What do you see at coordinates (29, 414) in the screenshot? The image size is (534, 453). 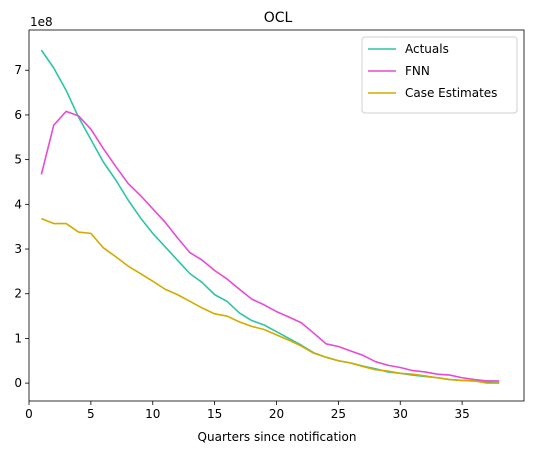 I see `x-tick-label: 0` at bounding box center [29, 414].